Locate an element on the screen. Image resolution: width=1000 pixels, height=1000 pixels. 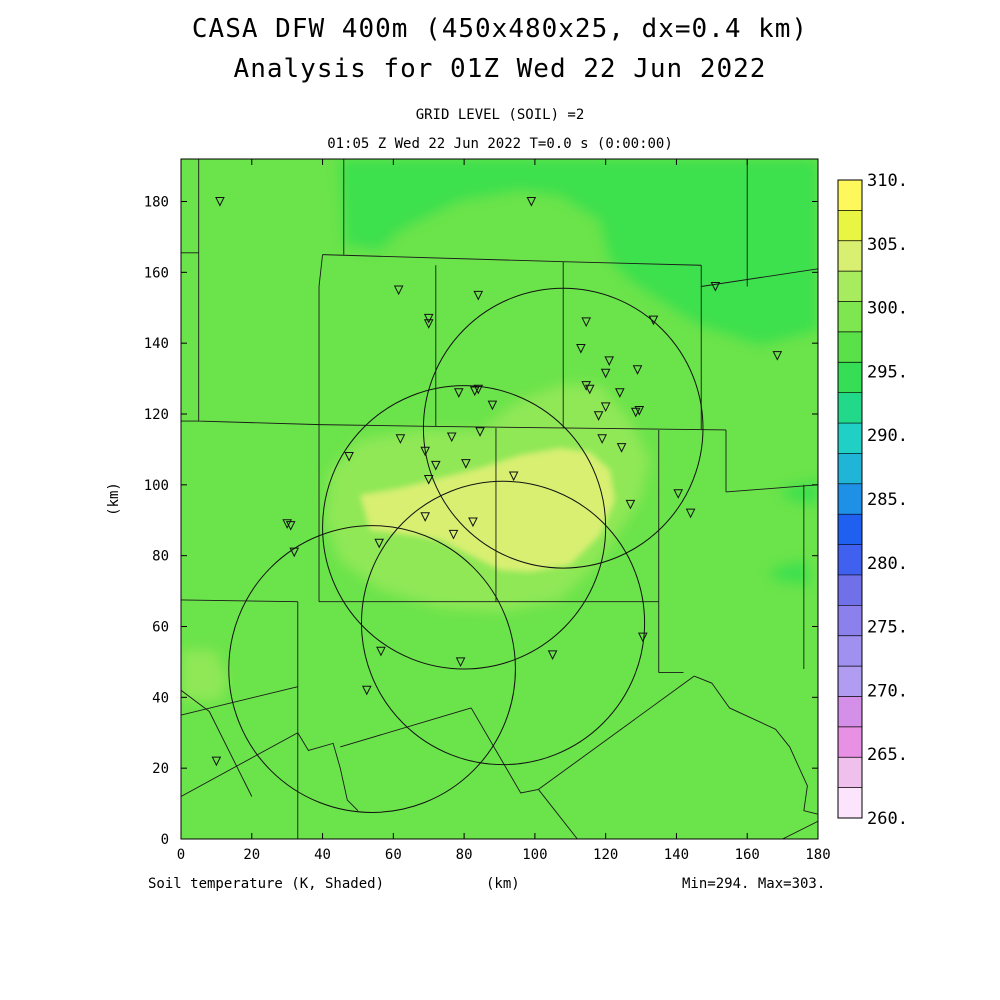
colorbar-label: 260. is located at coordinates (887, 819).